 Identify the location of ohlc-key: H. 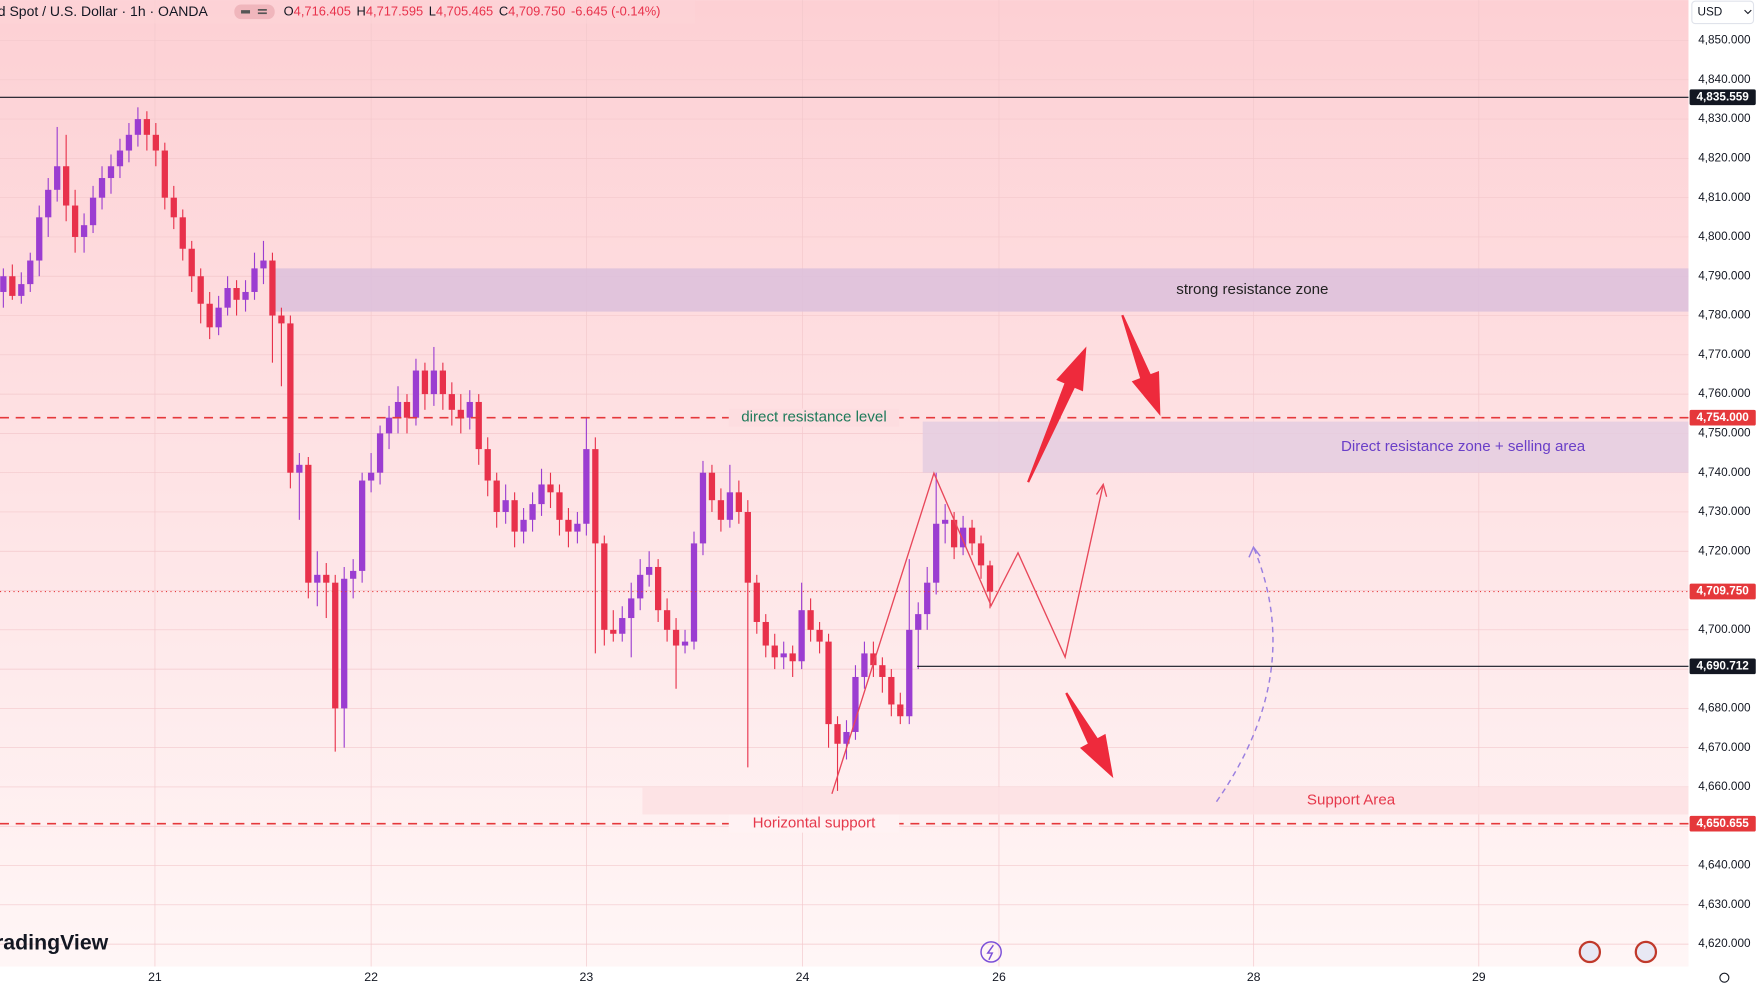
(361, 11).